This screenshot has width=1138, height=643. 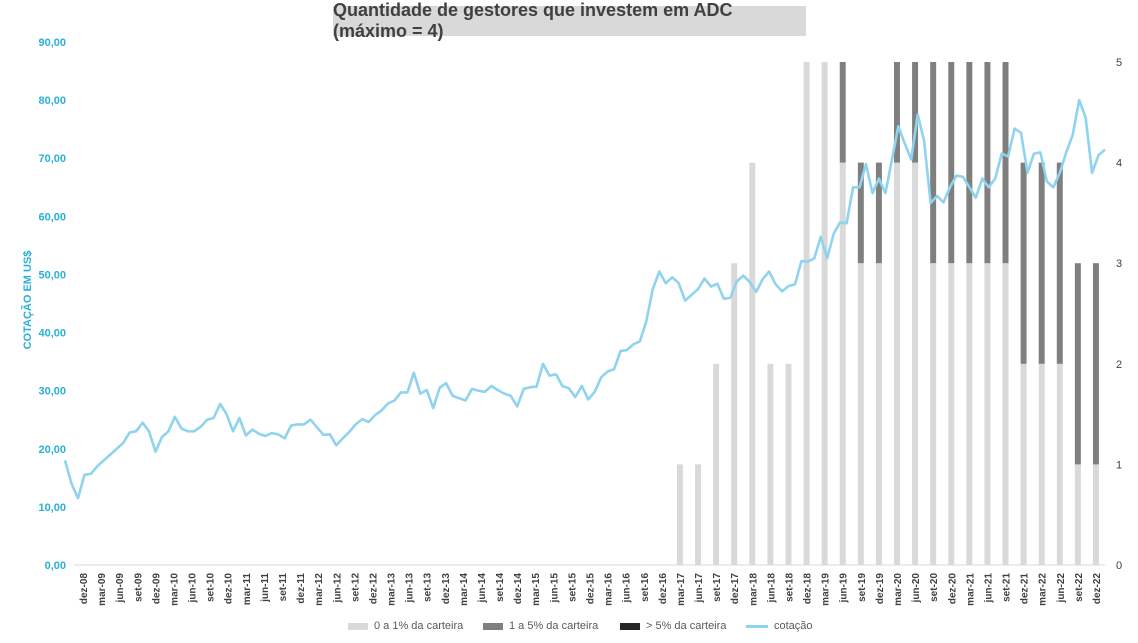 What do you see at coordinates (52, 275) in the screenshot?
I see `y-left-tick-label: 50,00` at bounding box center [52, 275].